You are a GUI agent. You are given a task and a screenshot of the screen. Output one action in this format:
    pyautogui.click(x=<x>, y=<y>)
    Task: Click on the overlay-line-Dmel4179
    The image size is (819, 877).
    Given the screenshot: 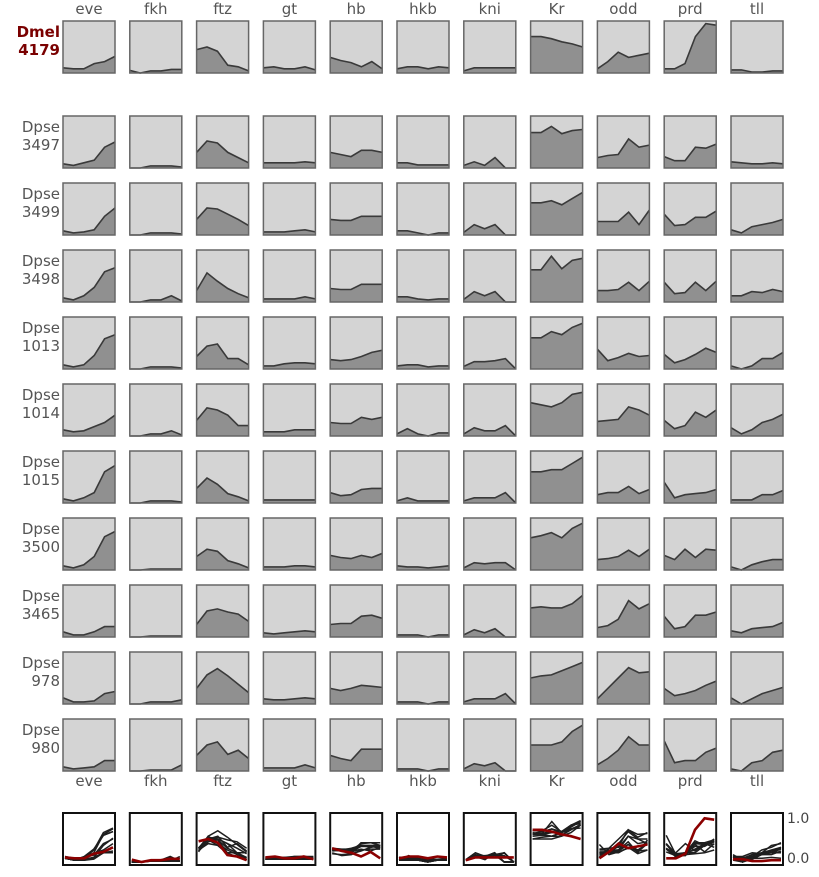 What is the action you would take?
    pyautogui.click(x=556, y=834)
    